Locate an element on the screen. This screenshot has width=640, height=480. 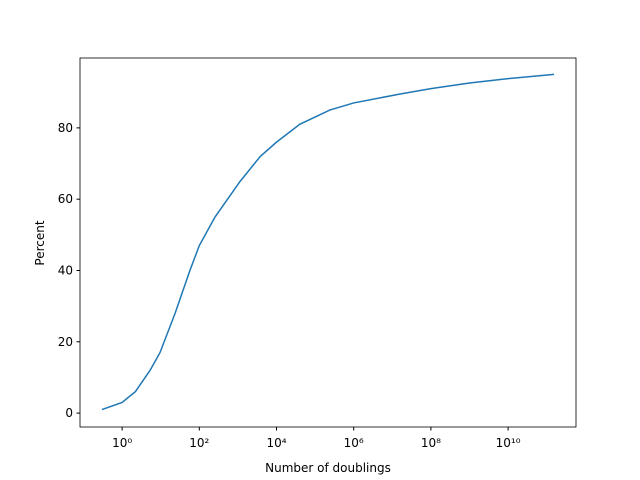
x-tick-label: 10⁰ is located at coordinates (122, 443).